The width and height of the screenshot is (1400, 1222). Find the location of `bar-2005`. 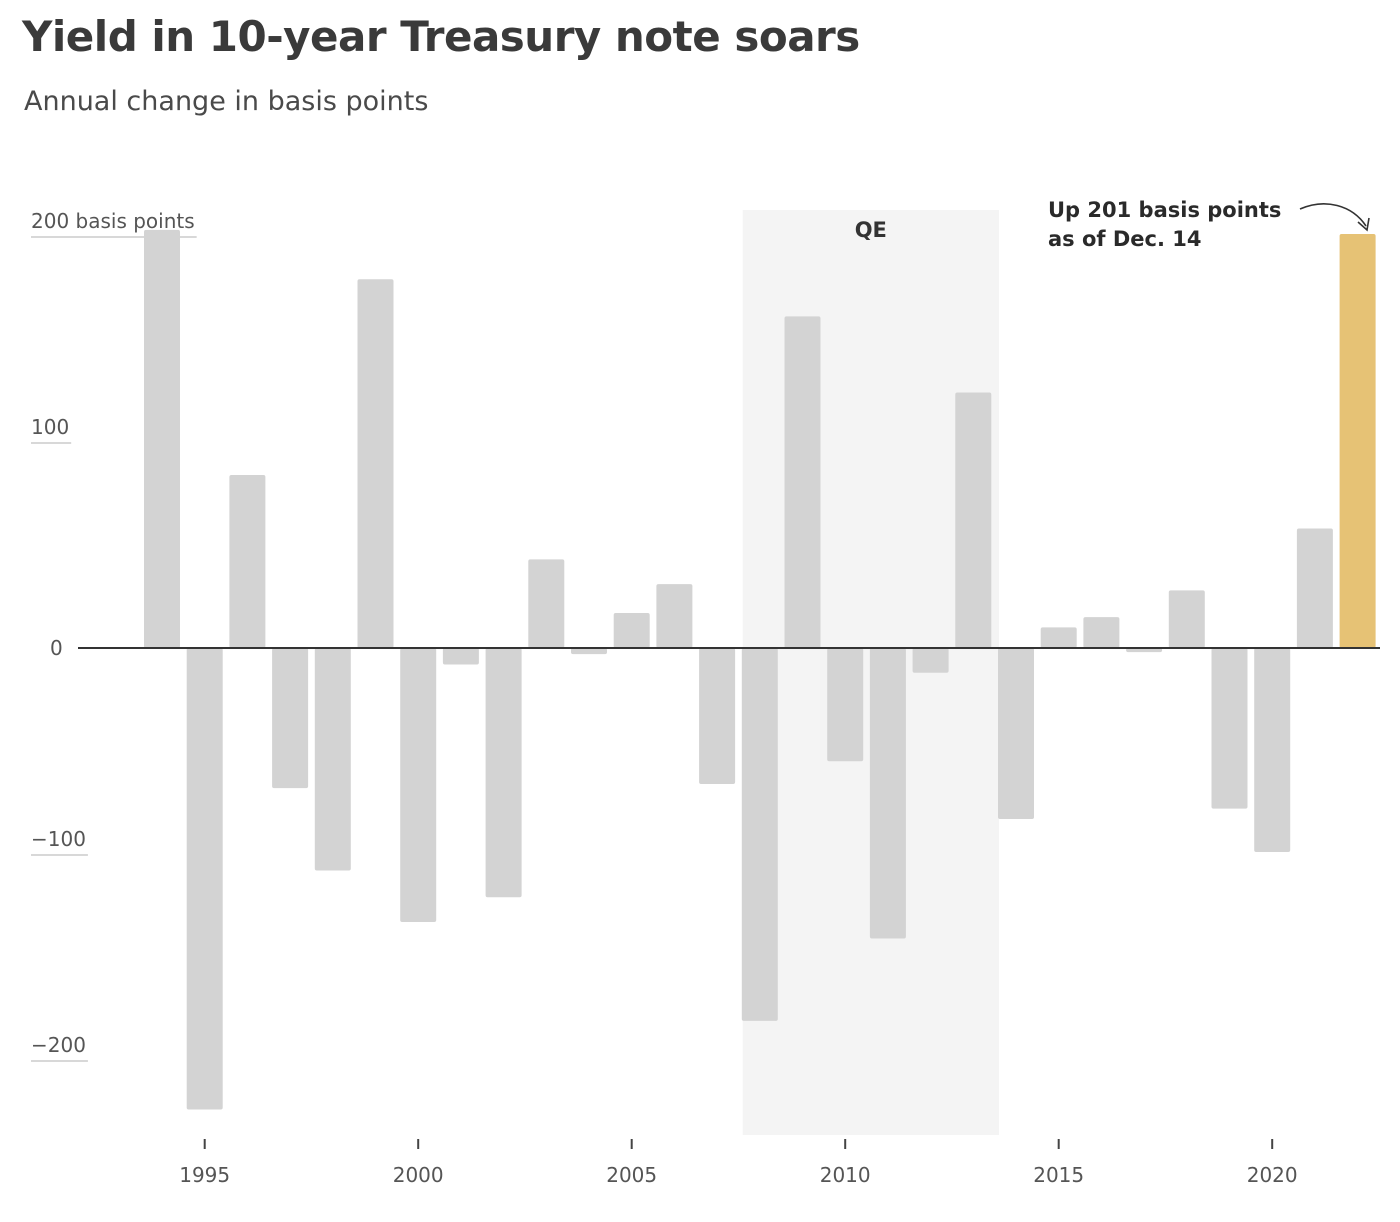

bar-2005 is located at coordinates (631, 630).